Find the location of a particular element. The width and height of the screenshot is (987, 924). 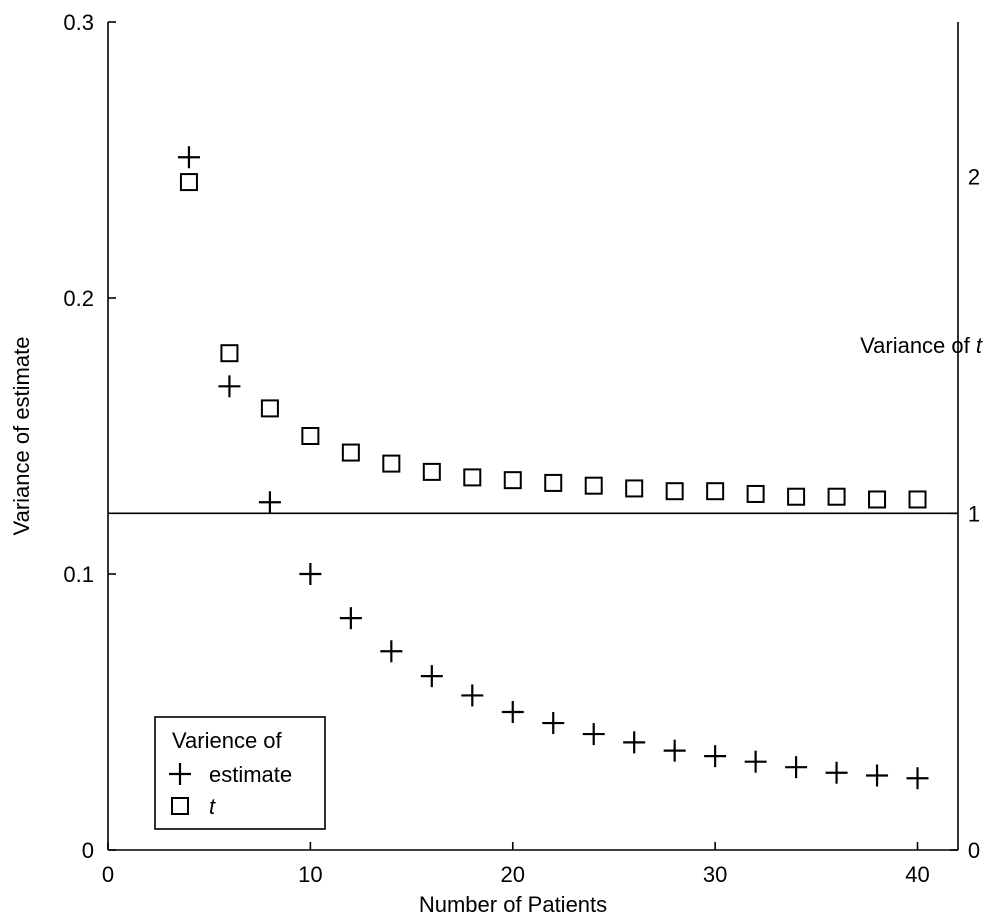

legend-square-icon is located at coordinates (180, 806).